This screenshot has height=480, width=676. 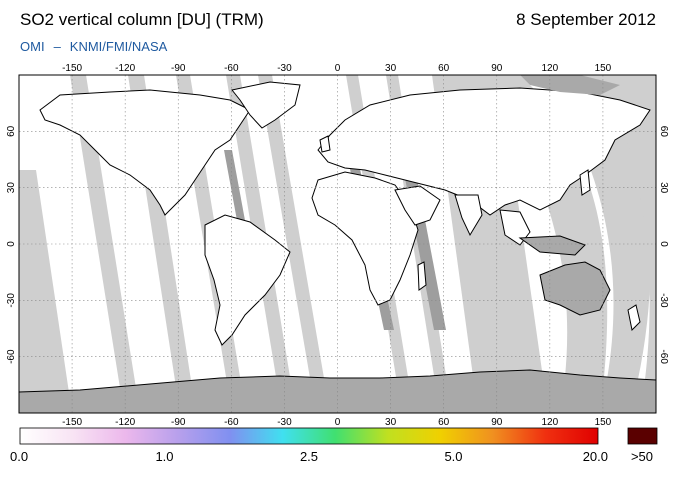 I want to click on lon-label-top: 120, so click(x=549, y=68).